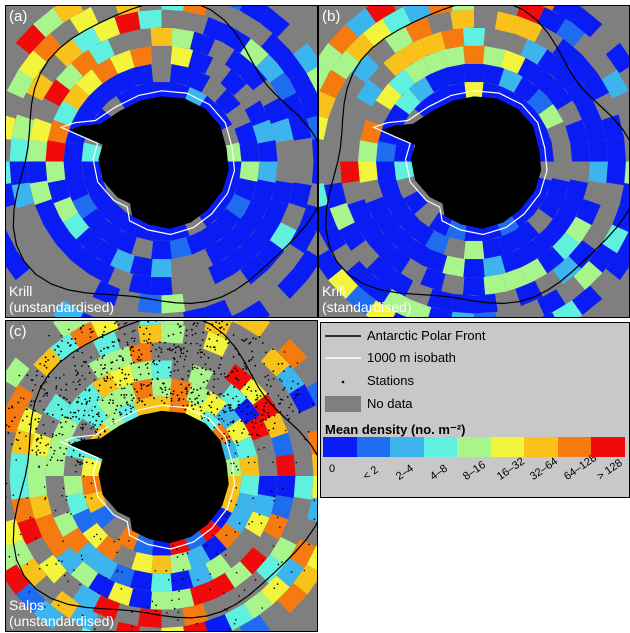  Describe the element at coordinates (411, 357) in the screenshot. I see `legend-label: 1000 m isobath` at that location.